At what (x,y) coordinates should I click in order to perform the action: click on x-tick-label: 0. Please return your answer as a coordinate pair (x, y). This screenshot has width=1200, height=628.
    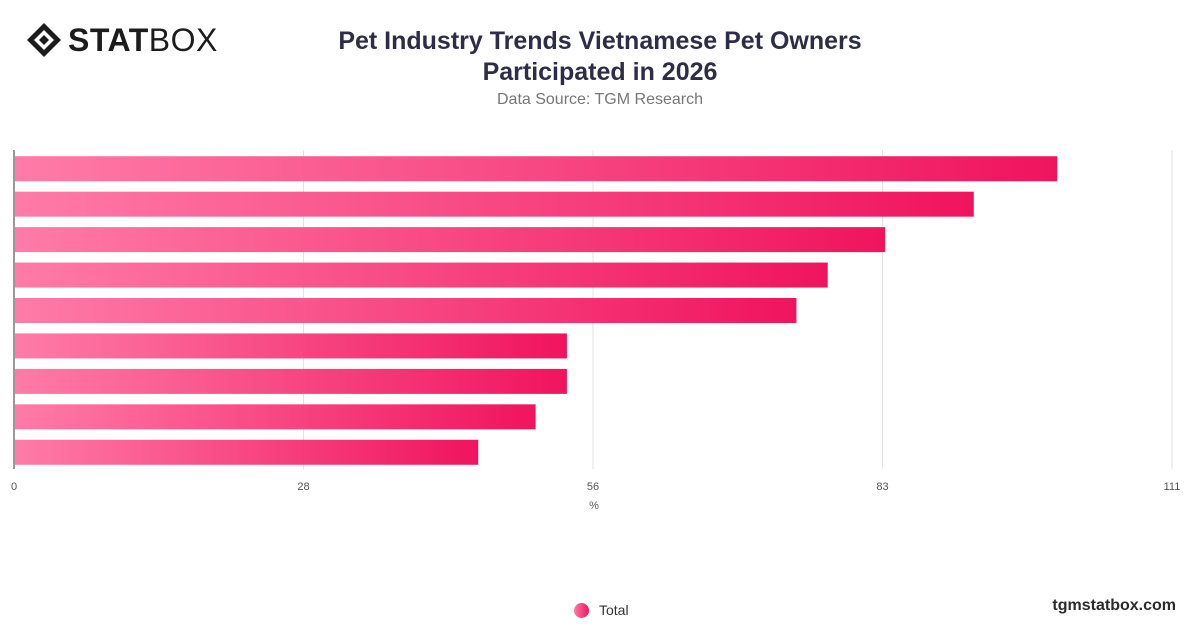
    Looking at the image, I should click on (14, 487).